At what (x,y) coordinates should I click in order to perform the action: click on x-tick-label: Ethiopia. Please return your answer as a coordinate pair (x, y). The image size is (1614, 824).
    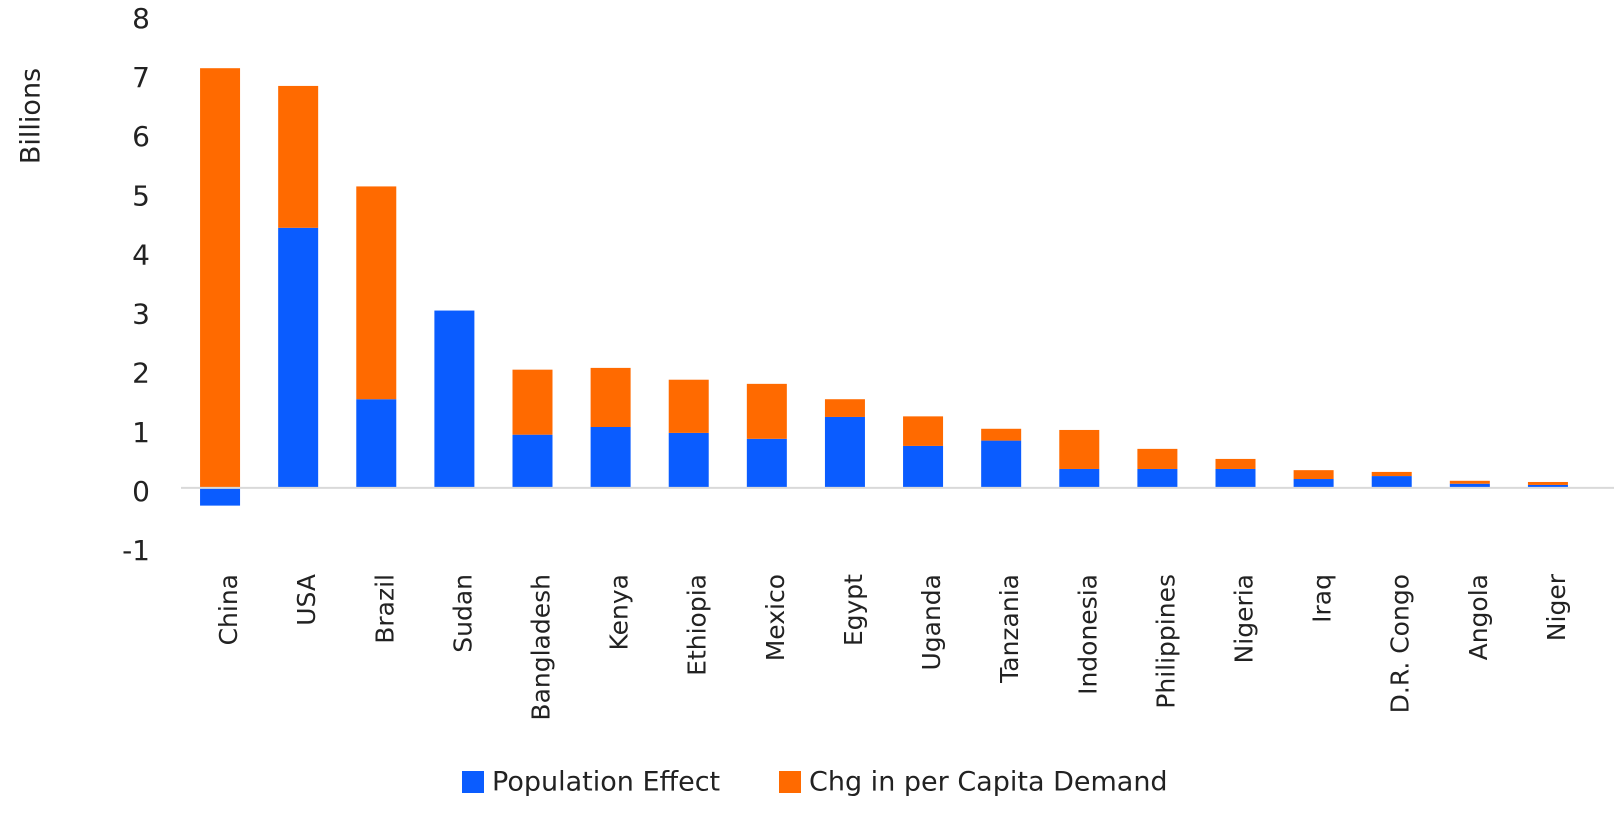
    Looking at the image, I should click on (697, 625).